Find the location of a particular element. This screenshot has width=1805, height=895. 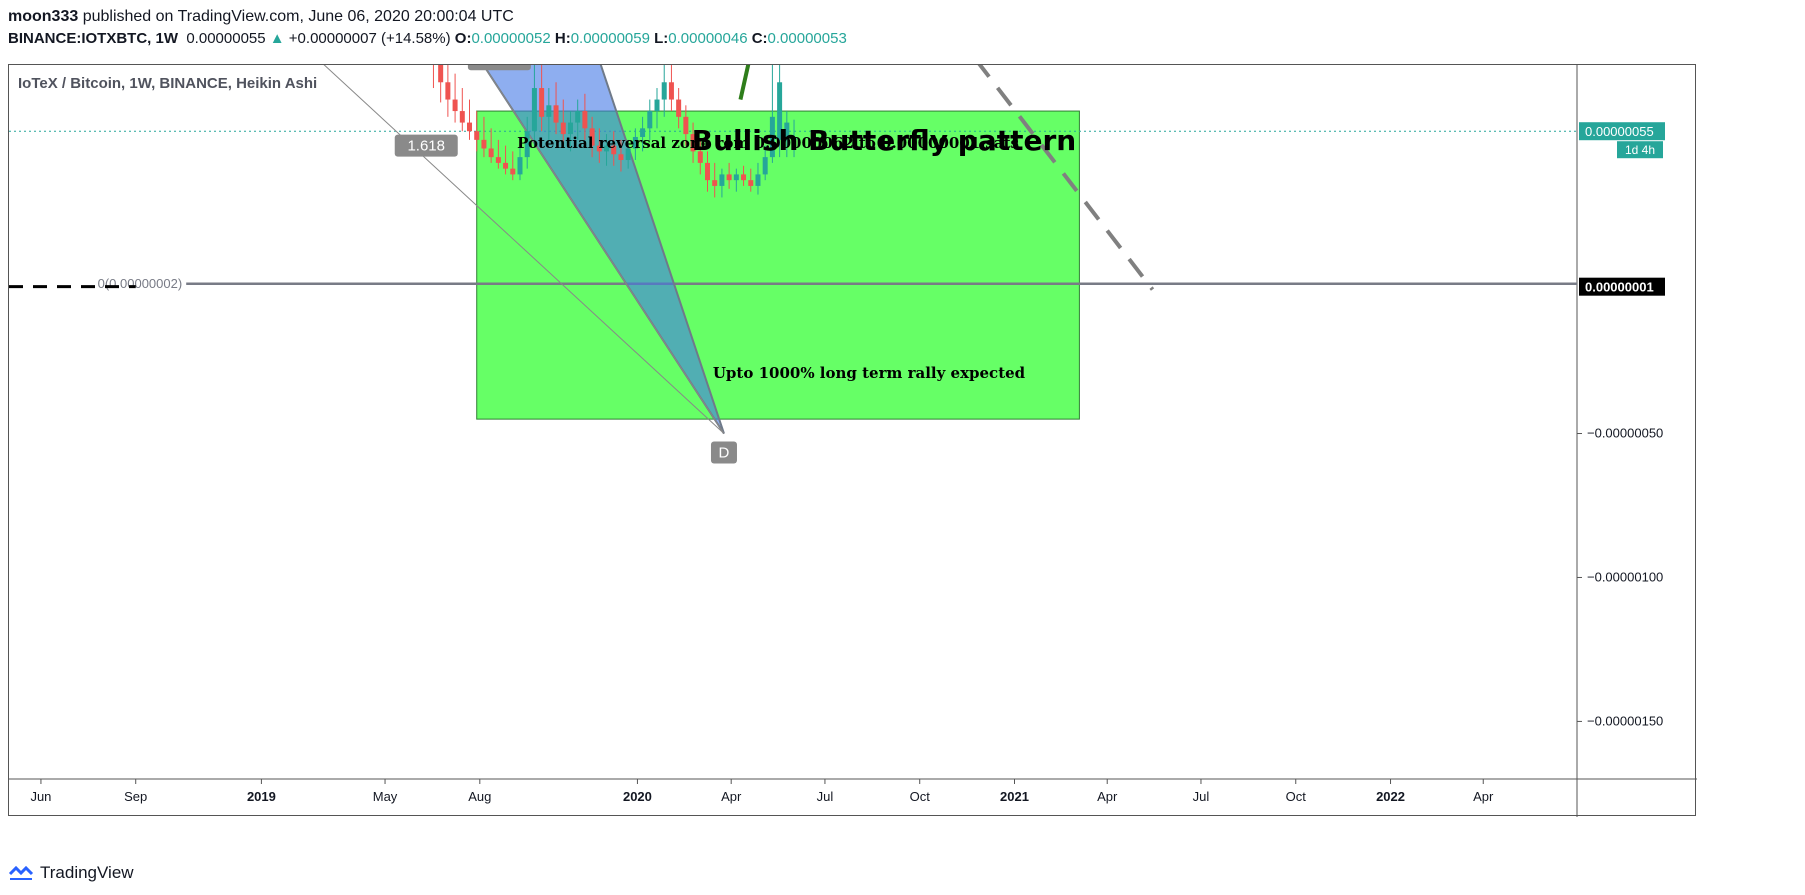

low-value: 0.00000046 is located at coordinates (708, 38).